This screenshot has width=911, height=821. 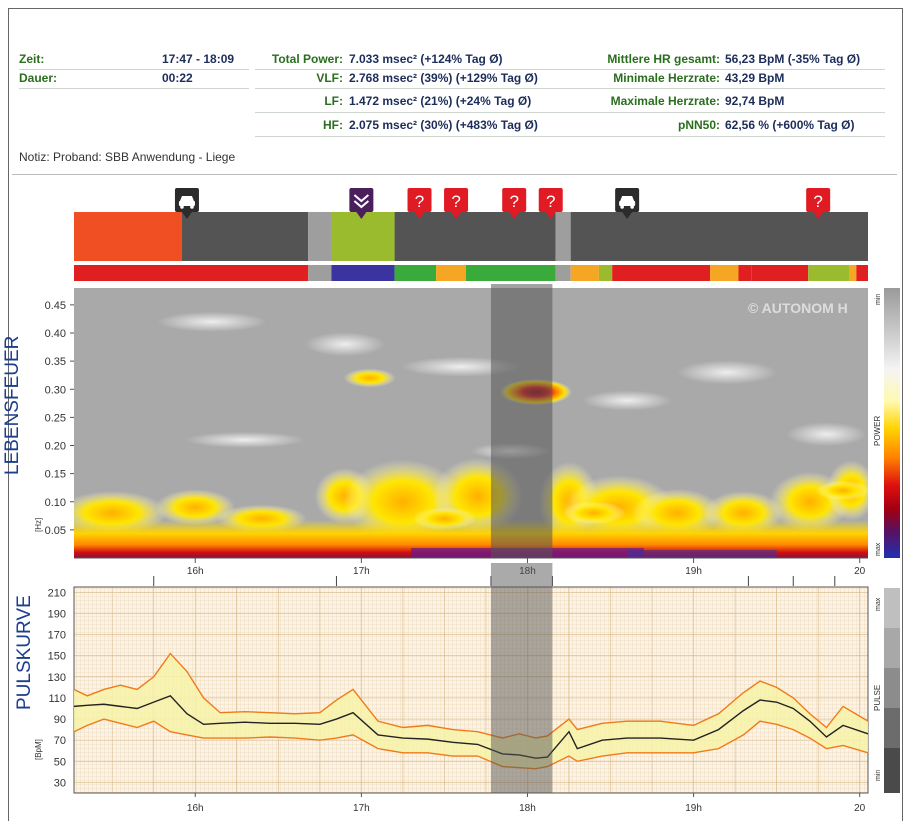 What do you see at coordinates (333, 125) in the screenshot?
I see `hf-label: HF:` at bounding box center [333, 125].